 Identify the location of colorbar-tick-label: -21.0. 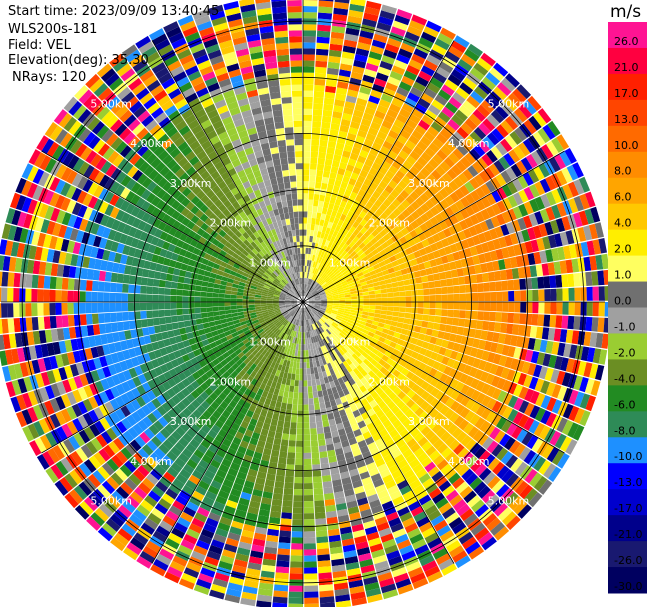
(628, 534).